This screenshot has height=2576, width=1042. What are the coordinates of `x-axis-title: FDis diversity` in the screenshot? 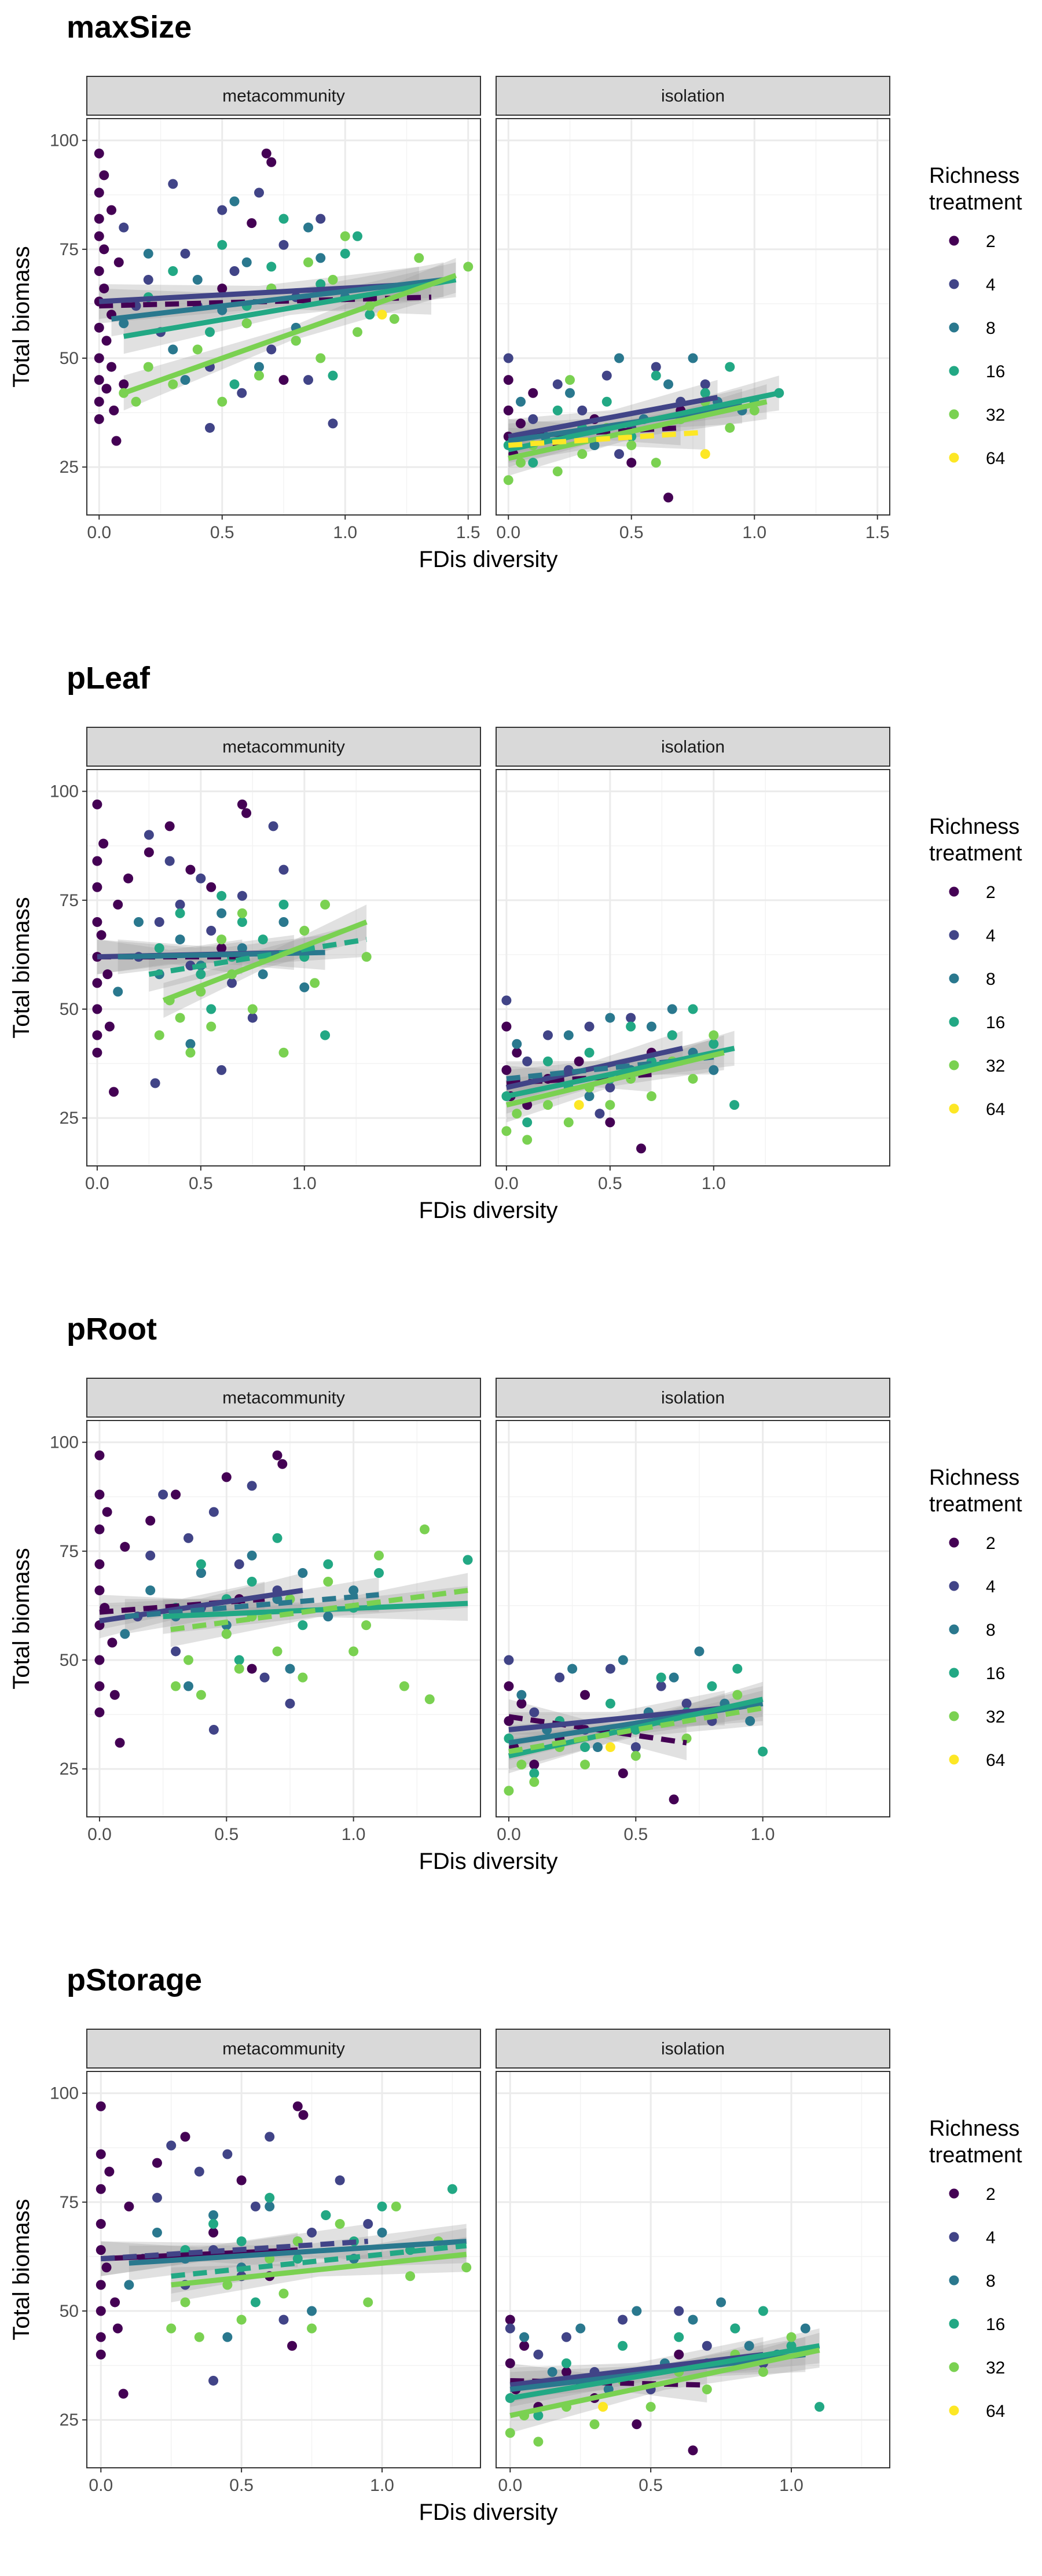 It's located at (488, 1210).